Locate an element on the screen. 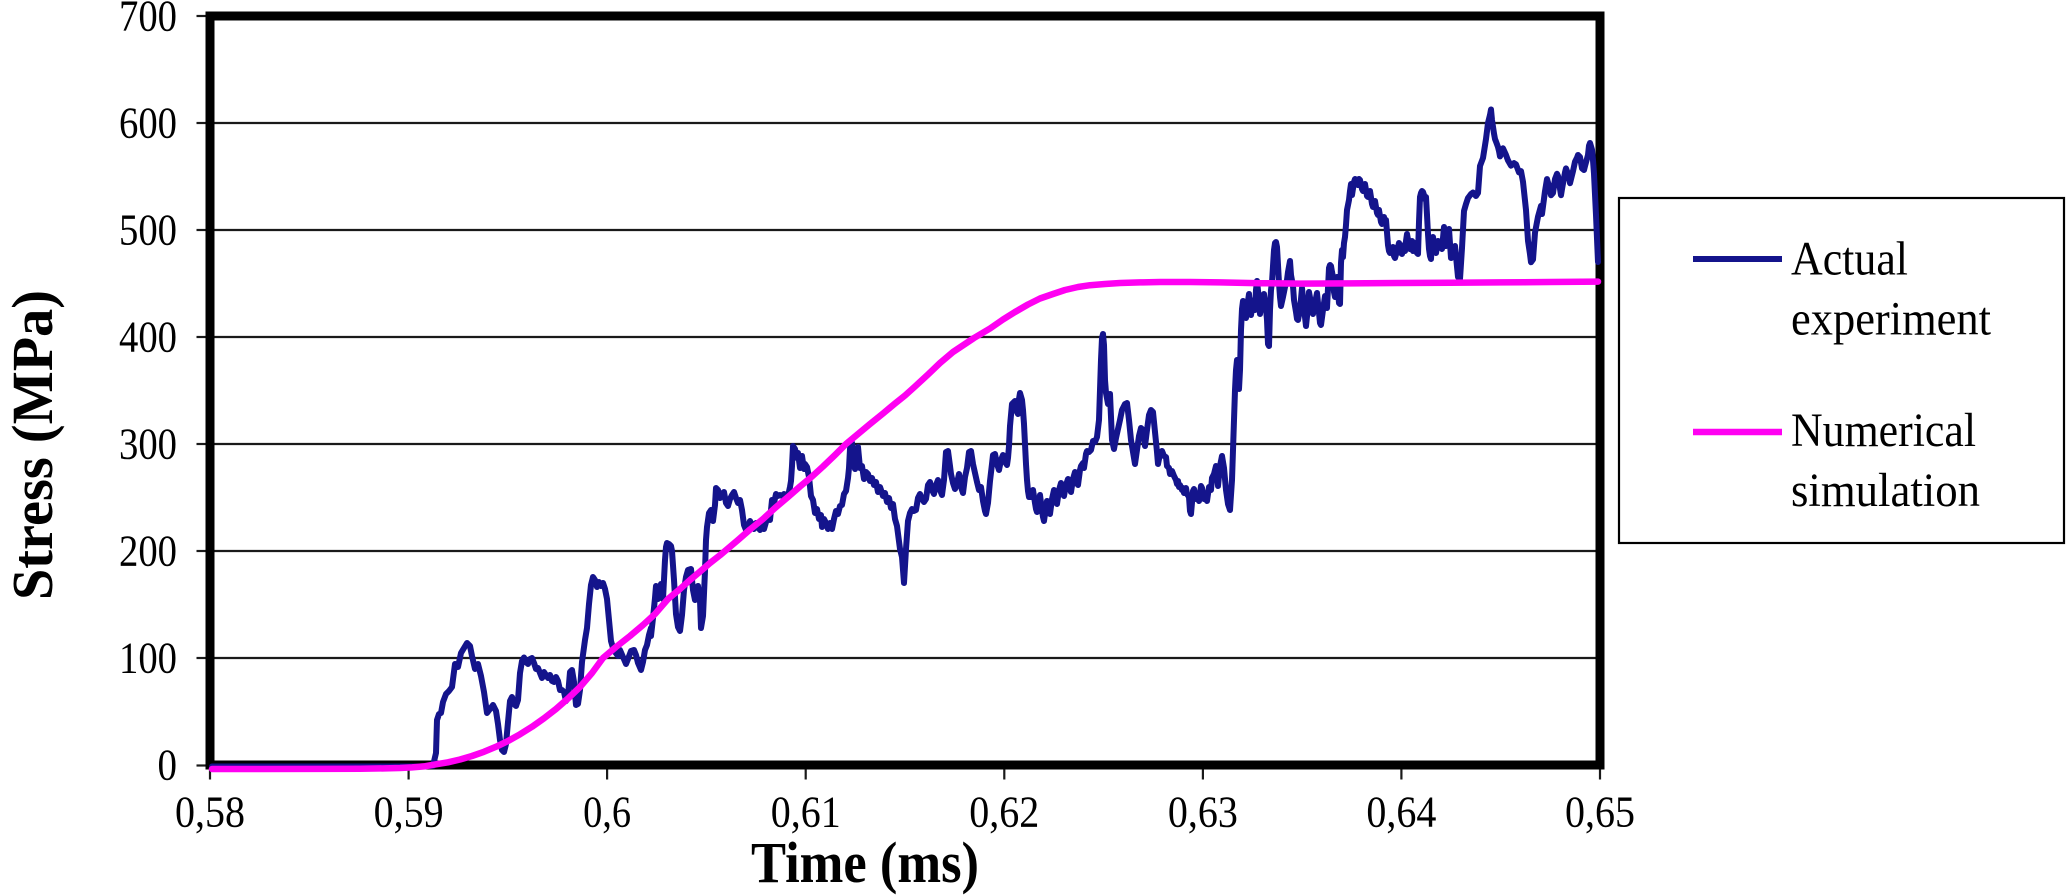 The width and height of the screenshot is (2067, 896). svg-text: 200 is located at coordinates (148, 551).